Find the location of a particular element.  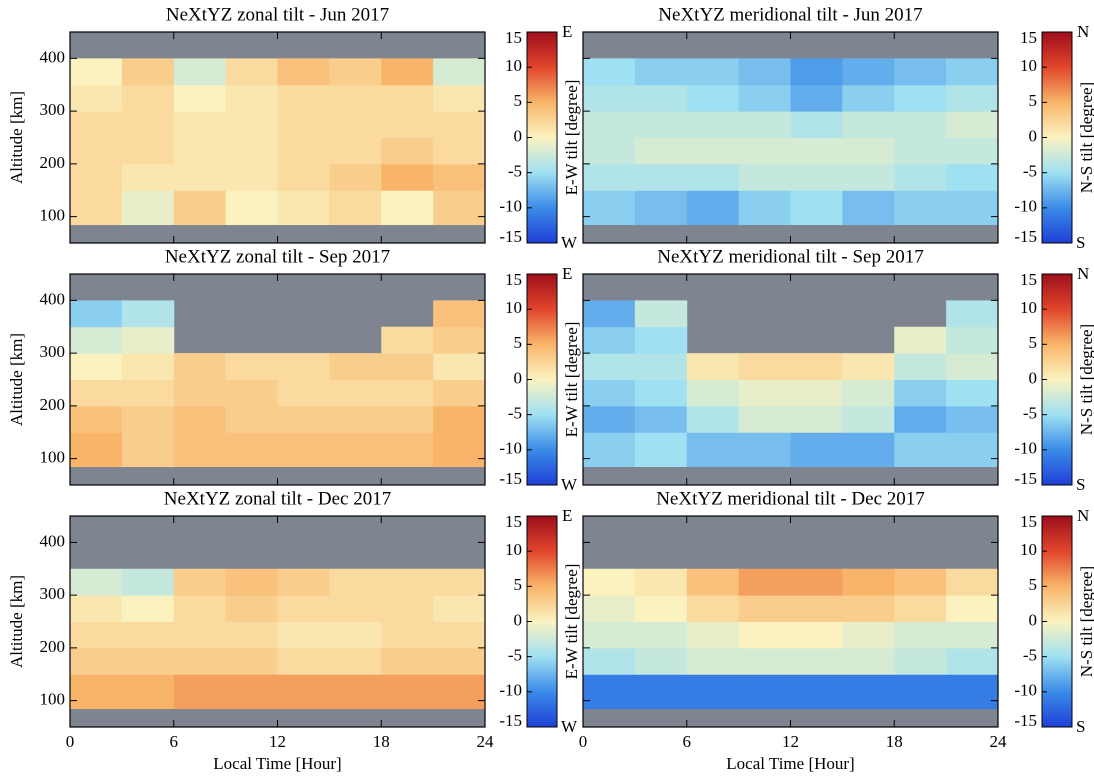

colorbar-min-label: W is located at coordinates (569, 726).